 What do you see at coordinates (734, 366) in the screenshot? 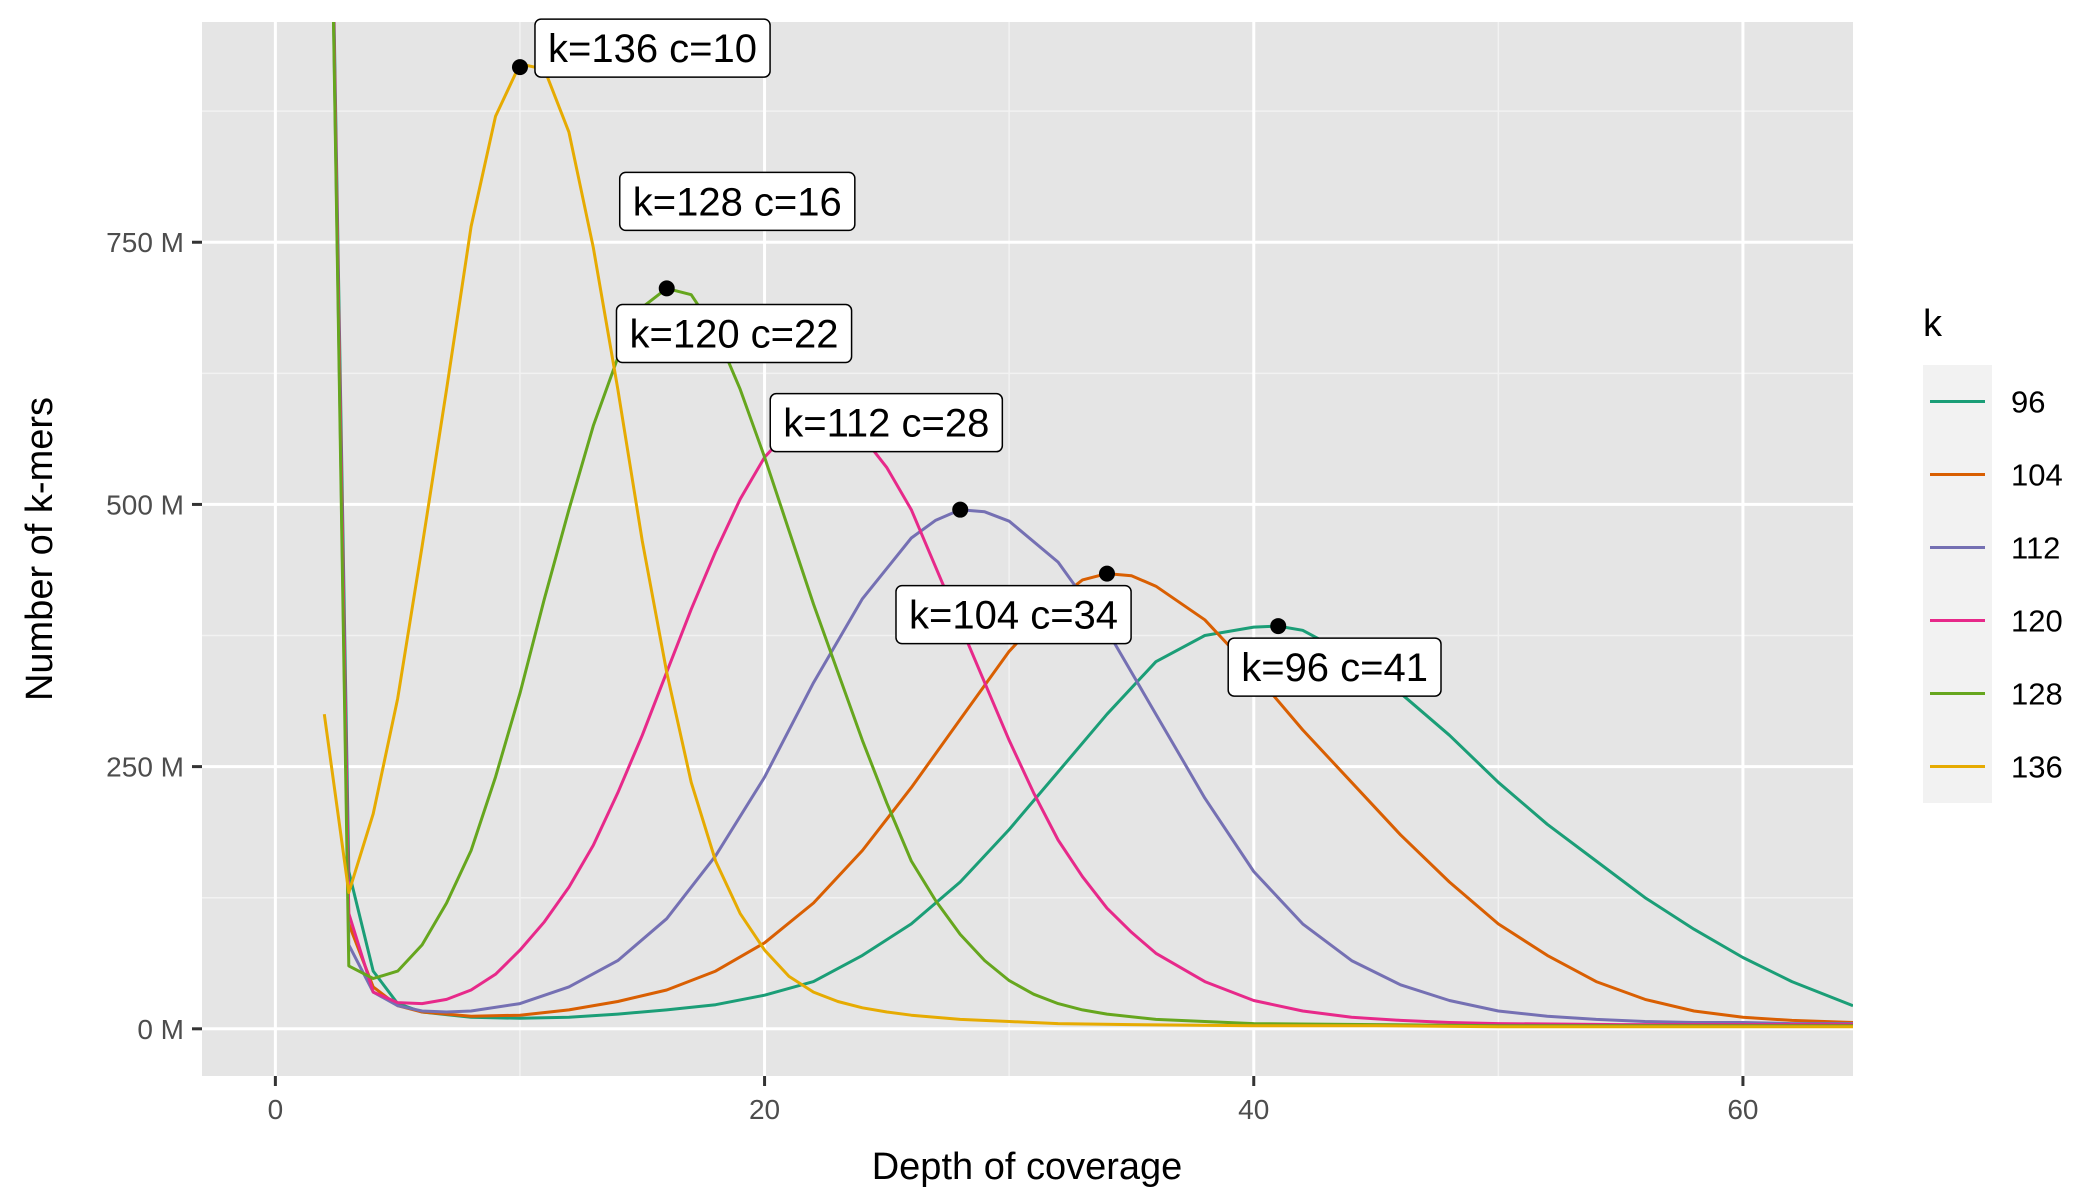
I see `annotation-k-120: k=120 c=22` at bounding box center [734, 366].